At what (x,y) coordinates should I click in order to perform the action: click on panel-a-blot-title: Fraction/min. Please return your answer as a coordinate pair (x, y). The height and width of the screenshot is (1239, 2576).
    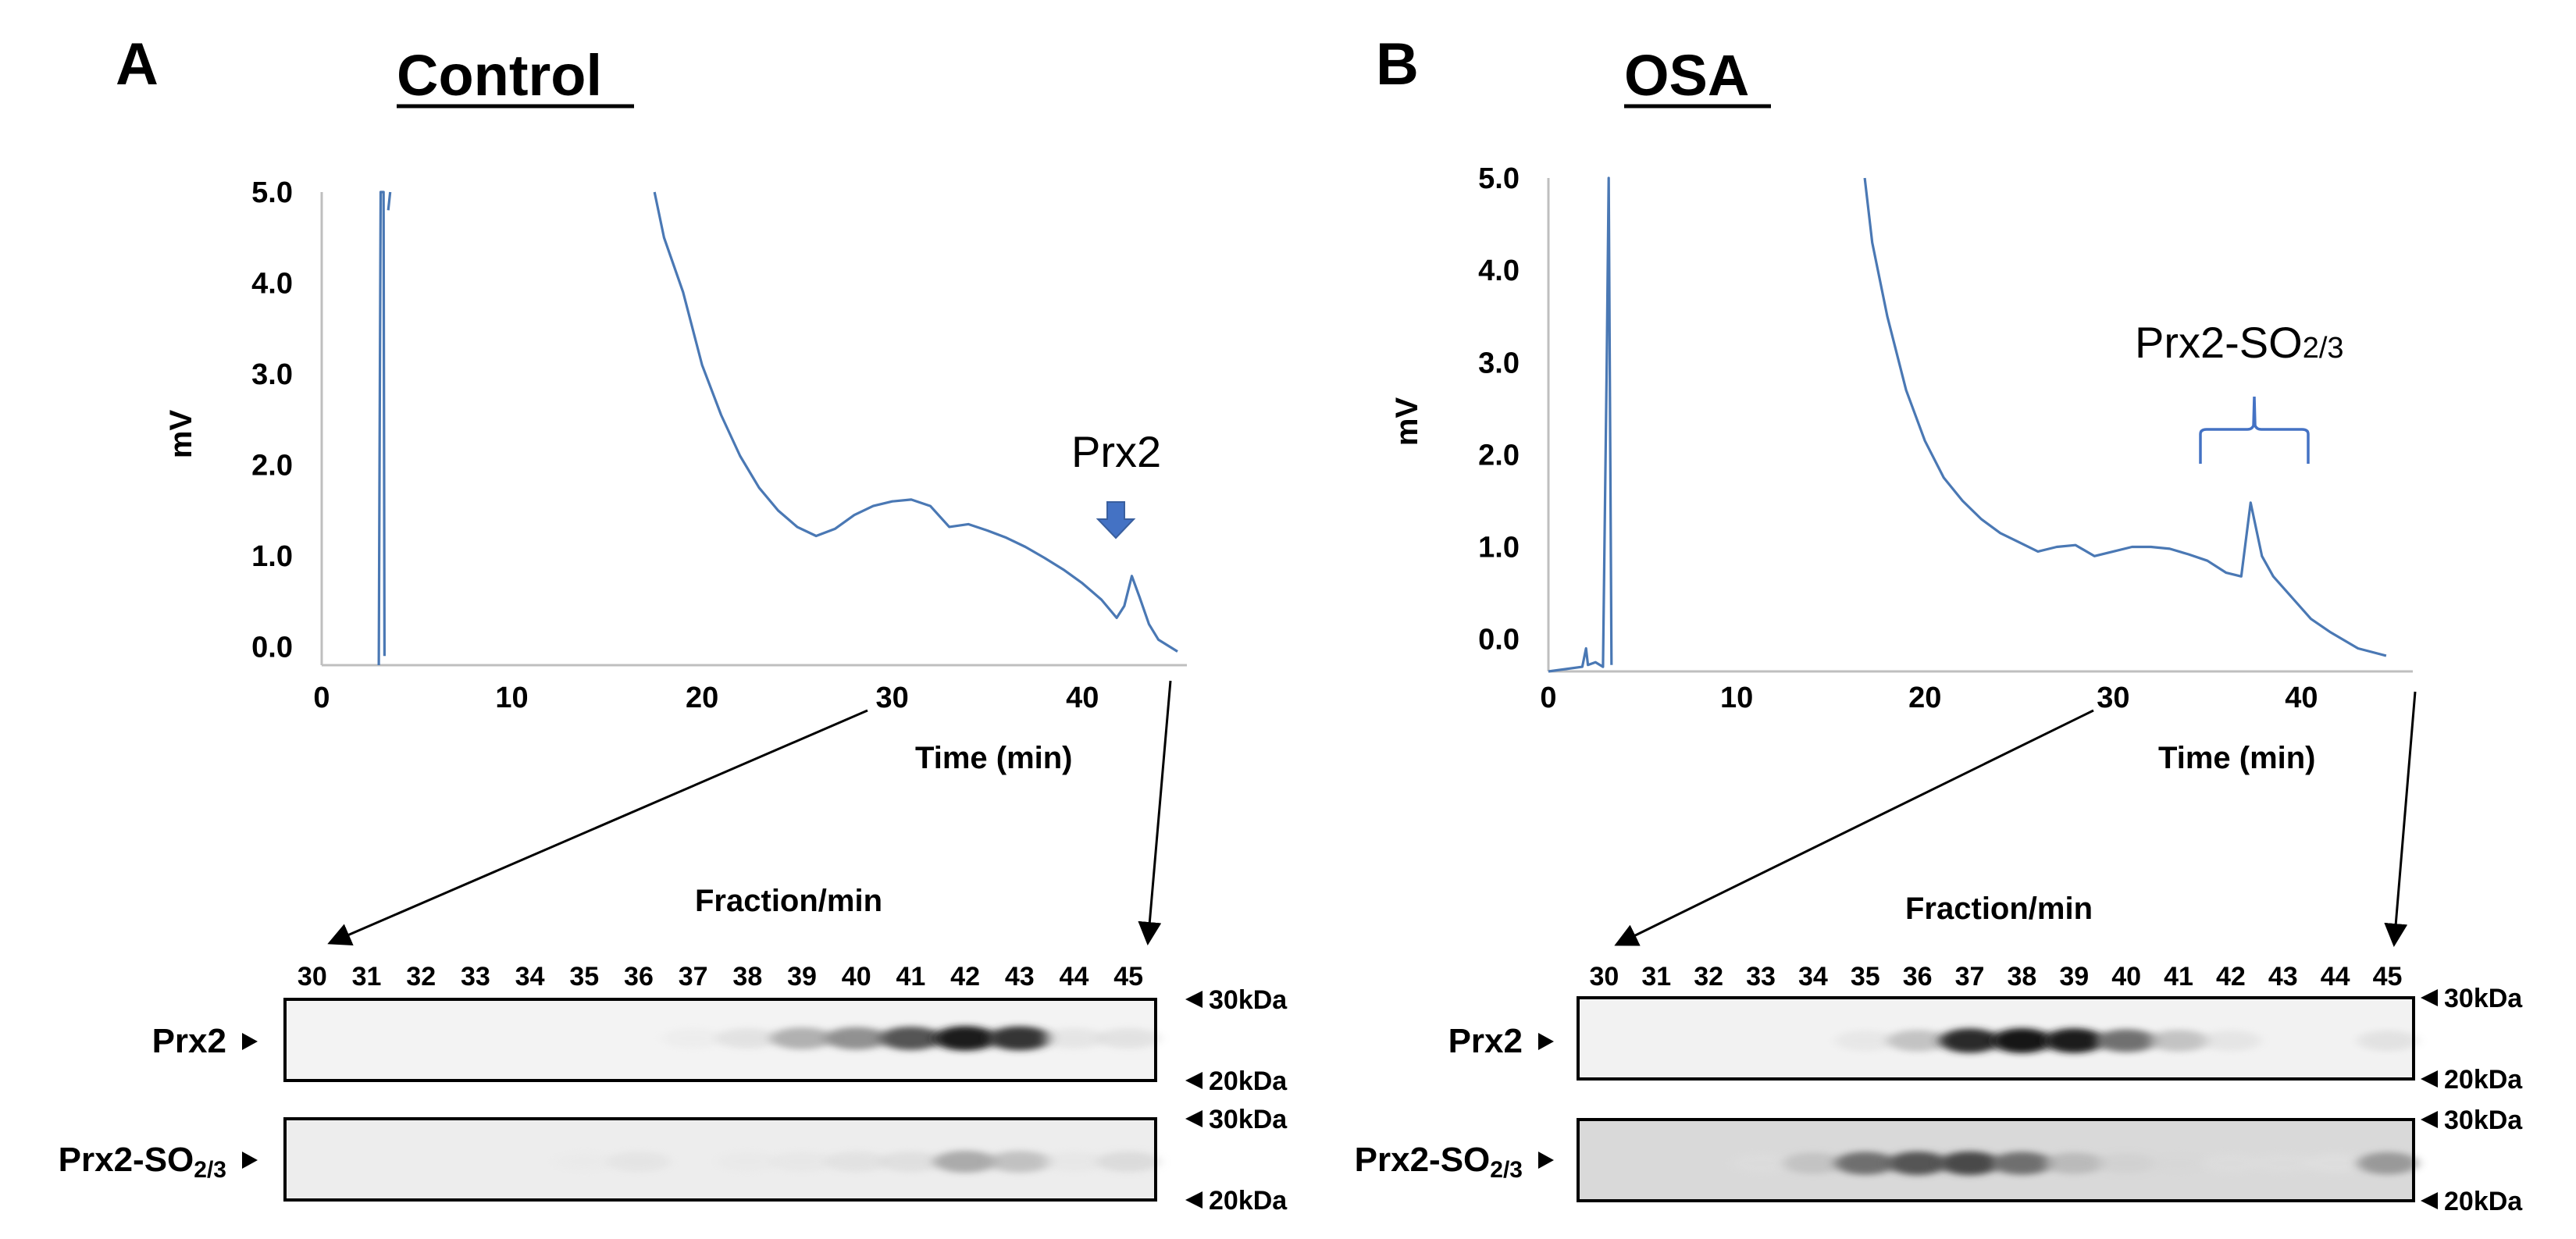
    Looking at the image, I should click on (788, 901).